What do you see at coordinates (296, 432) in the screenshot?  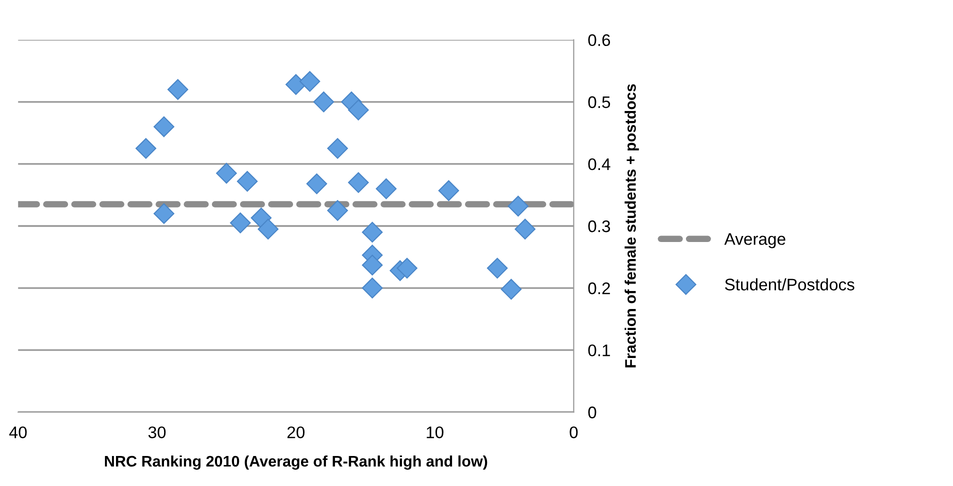 I see `x-tick-label: 20` at bounding box center [296, 432].